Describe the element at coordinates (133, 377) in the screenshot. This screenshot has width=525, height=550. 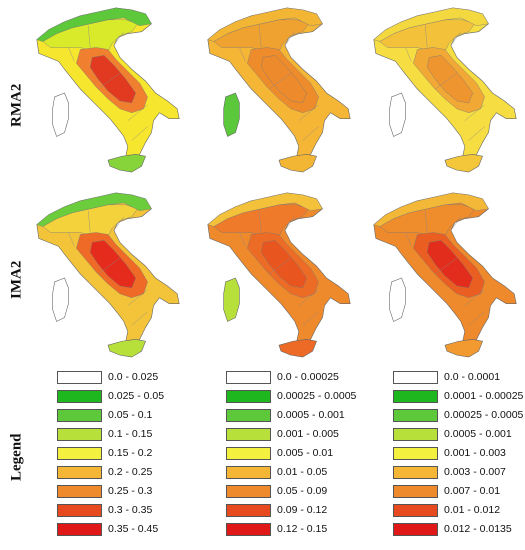
I see `legend-label: 0.0 - 0.025` at that location.